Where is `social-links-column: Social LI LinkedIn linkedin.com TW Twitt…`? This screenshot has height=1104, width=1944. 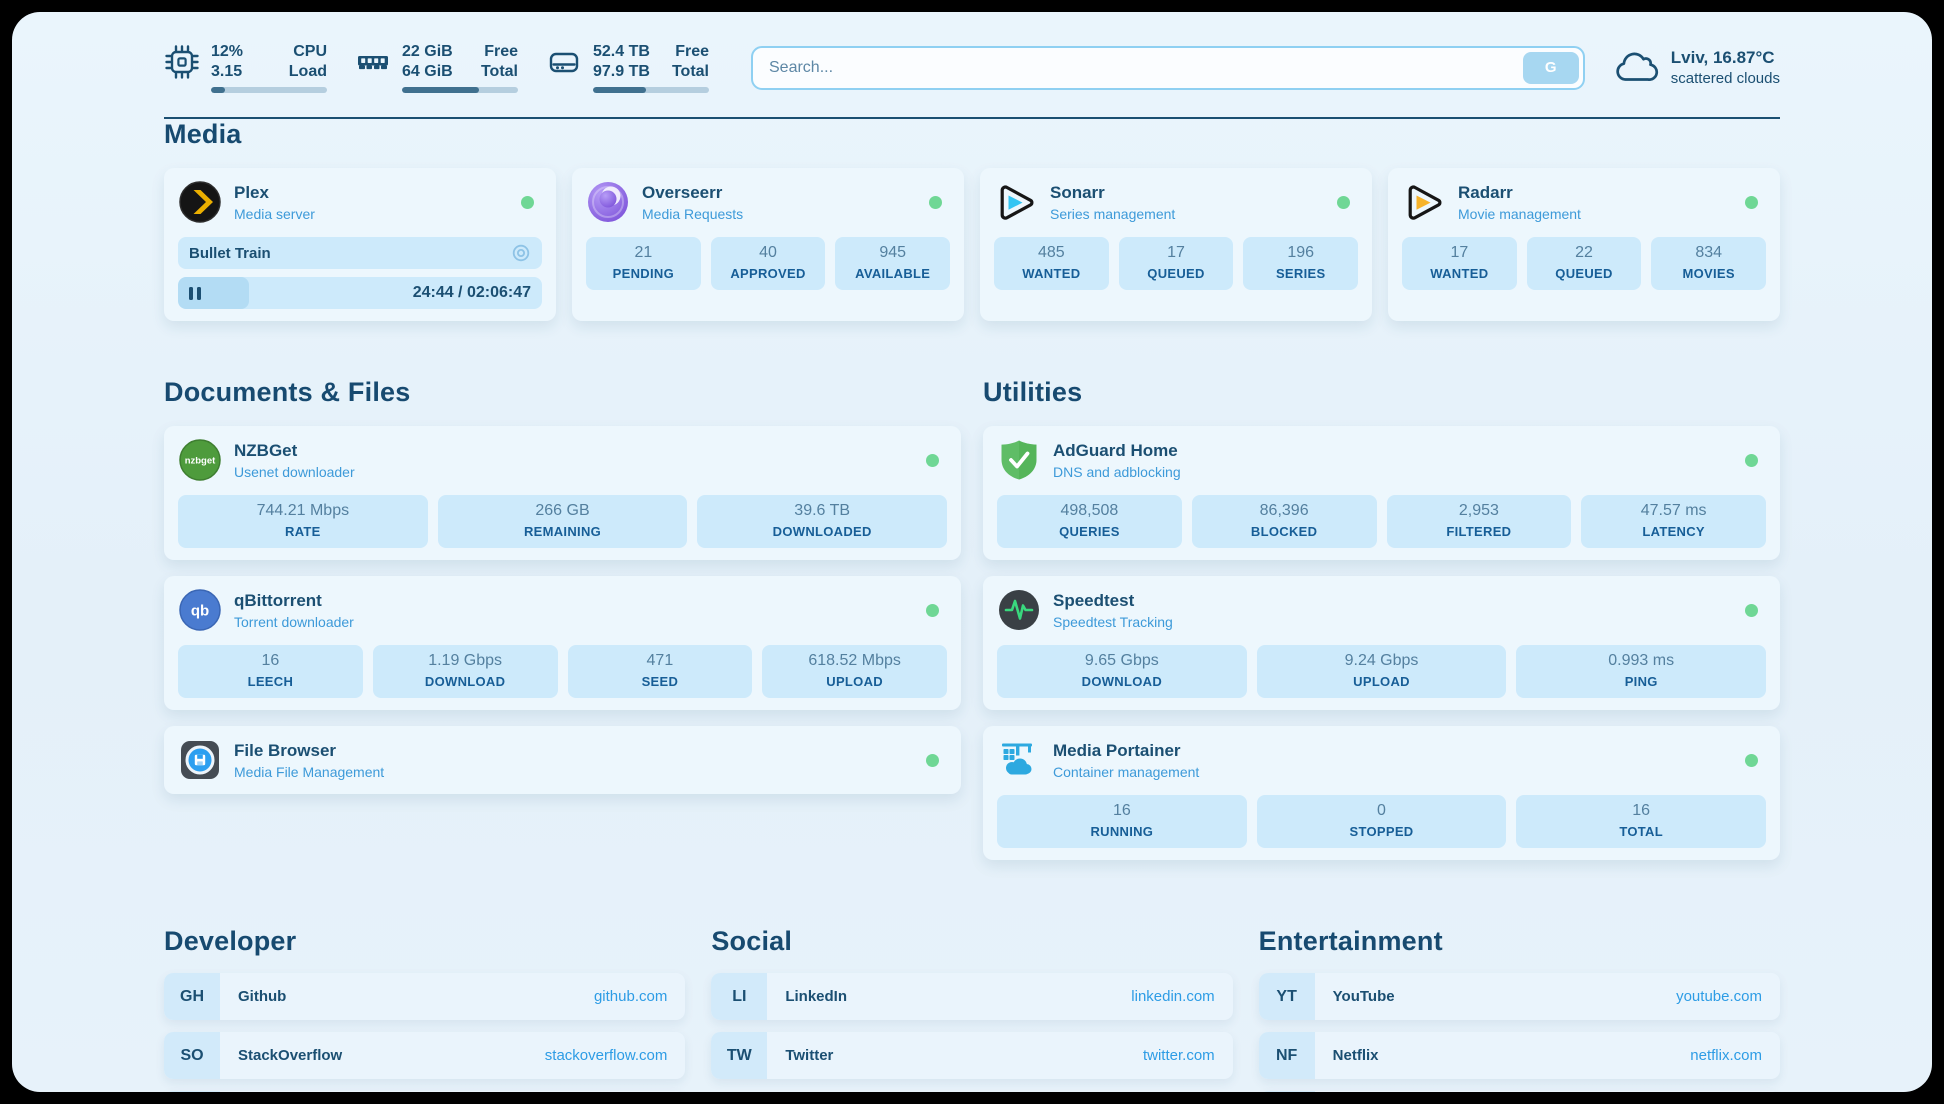 social-links-column: Social LI LinkedIn linkedin.com TW Twitt… is located at coordinates (972, 1009).